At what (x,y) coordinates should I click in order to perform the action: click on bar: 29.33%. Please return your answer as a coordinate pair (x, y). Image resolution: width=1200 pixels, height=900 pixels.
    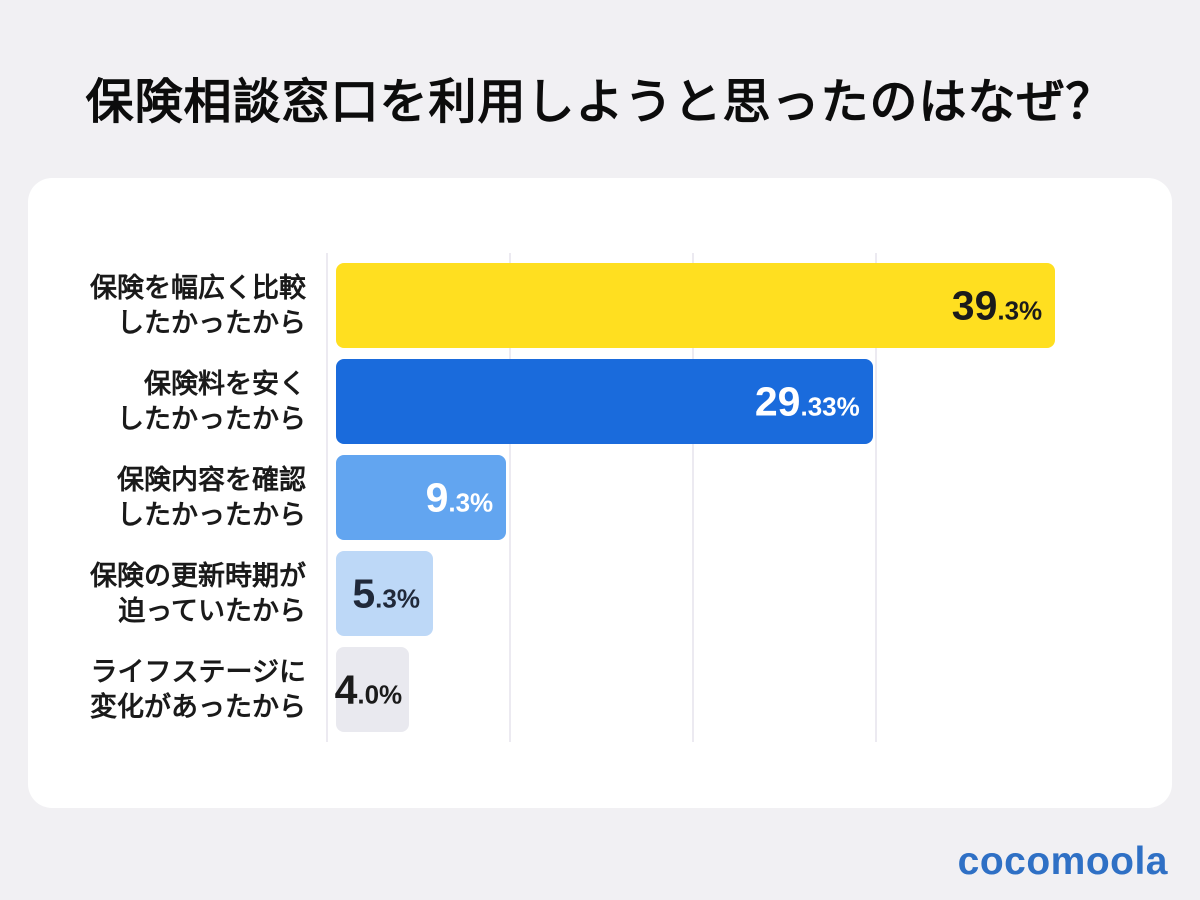
    Looking at the image, I should click on (604, 401).